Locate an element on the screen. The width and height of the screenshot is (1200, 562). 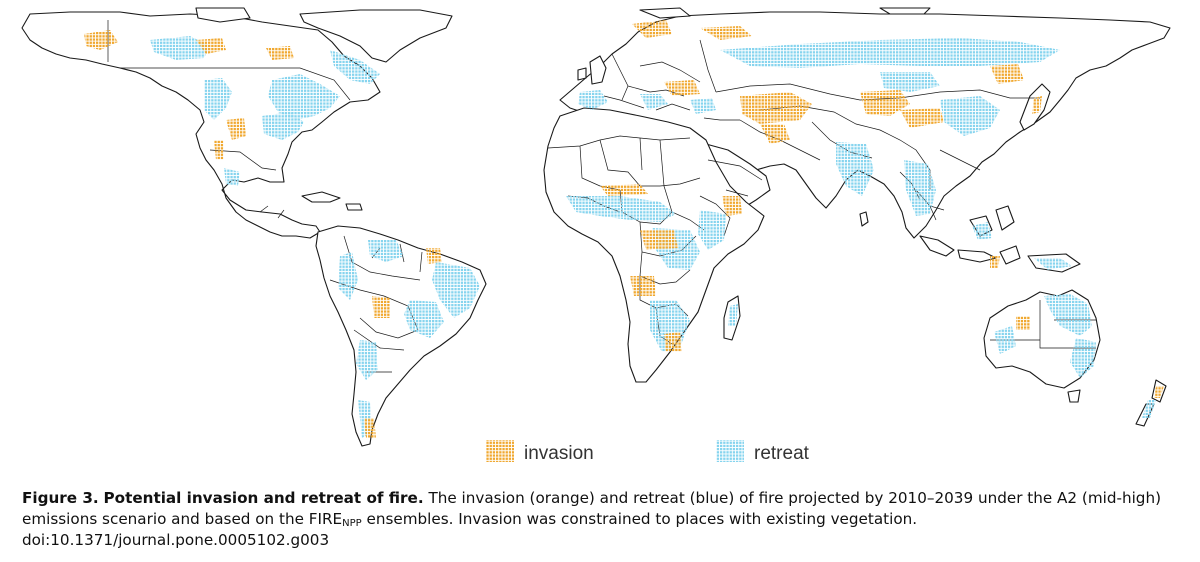
invasion-middle-east is located at coordinates (775, 134).